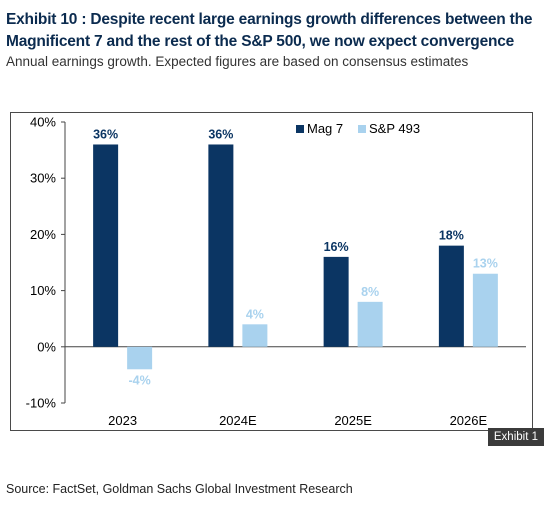  I want to click on data-label: 8%, so click(370, 292).